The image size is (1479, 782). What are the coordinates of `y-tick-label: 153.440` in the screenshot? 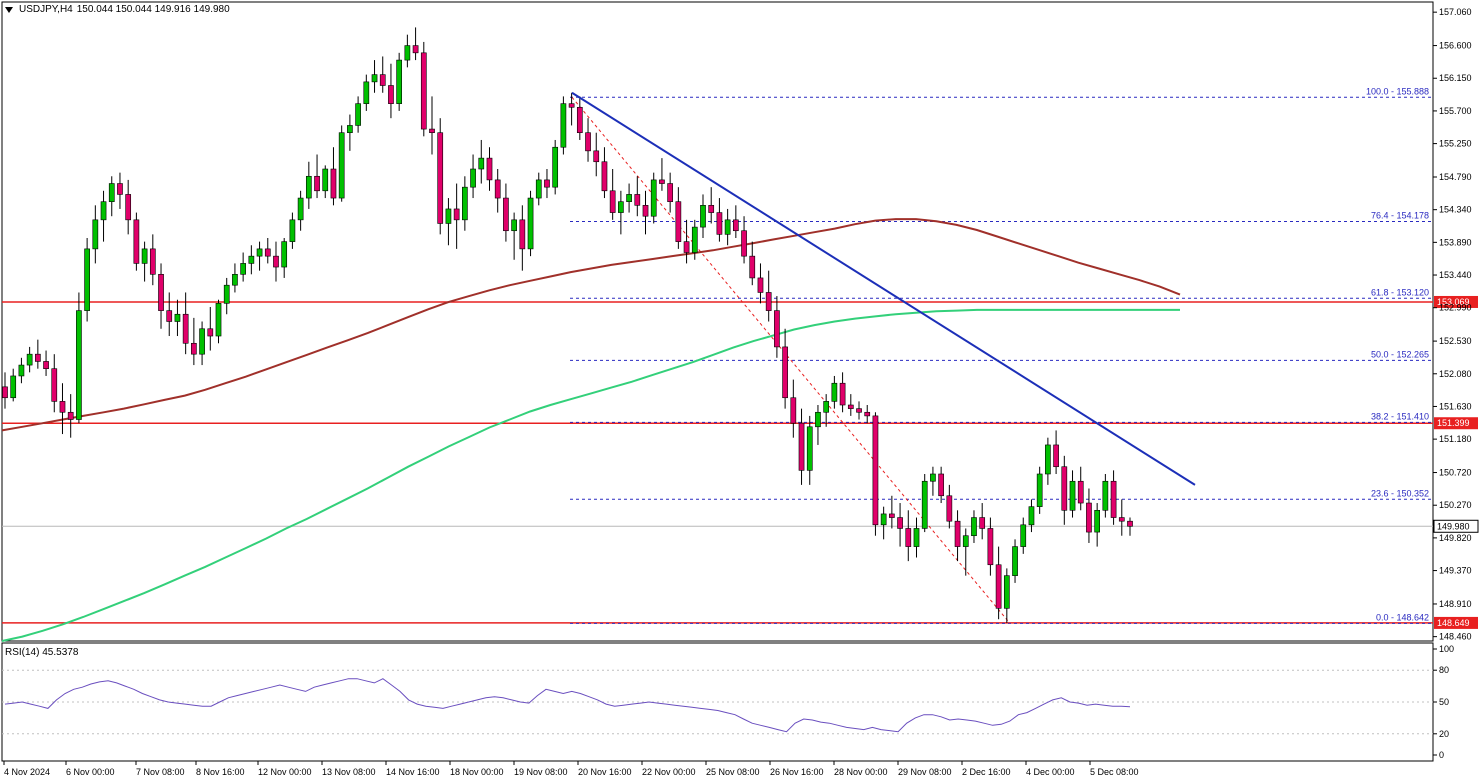 It's located at (1455, 275).